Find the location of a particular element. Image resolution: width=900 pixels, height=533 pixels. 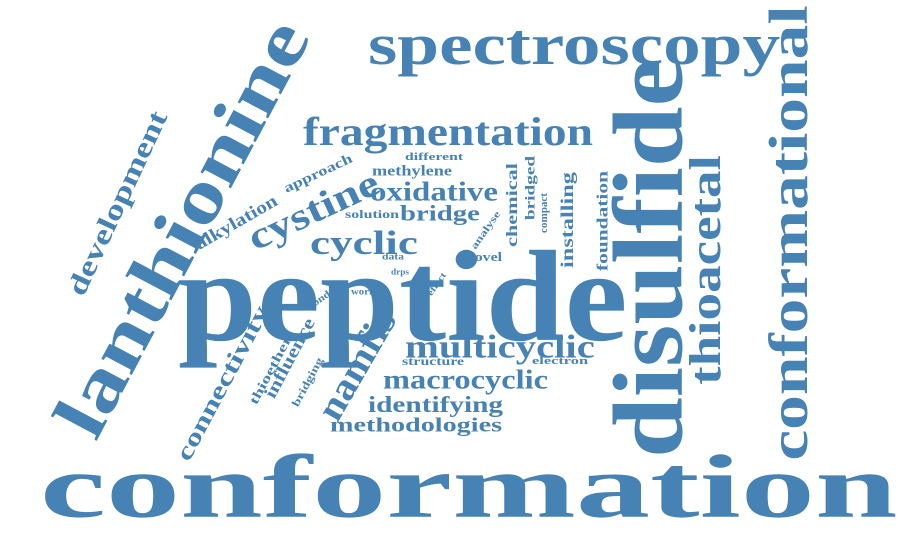

word-solution: solution is located at coordinates (372, 214).